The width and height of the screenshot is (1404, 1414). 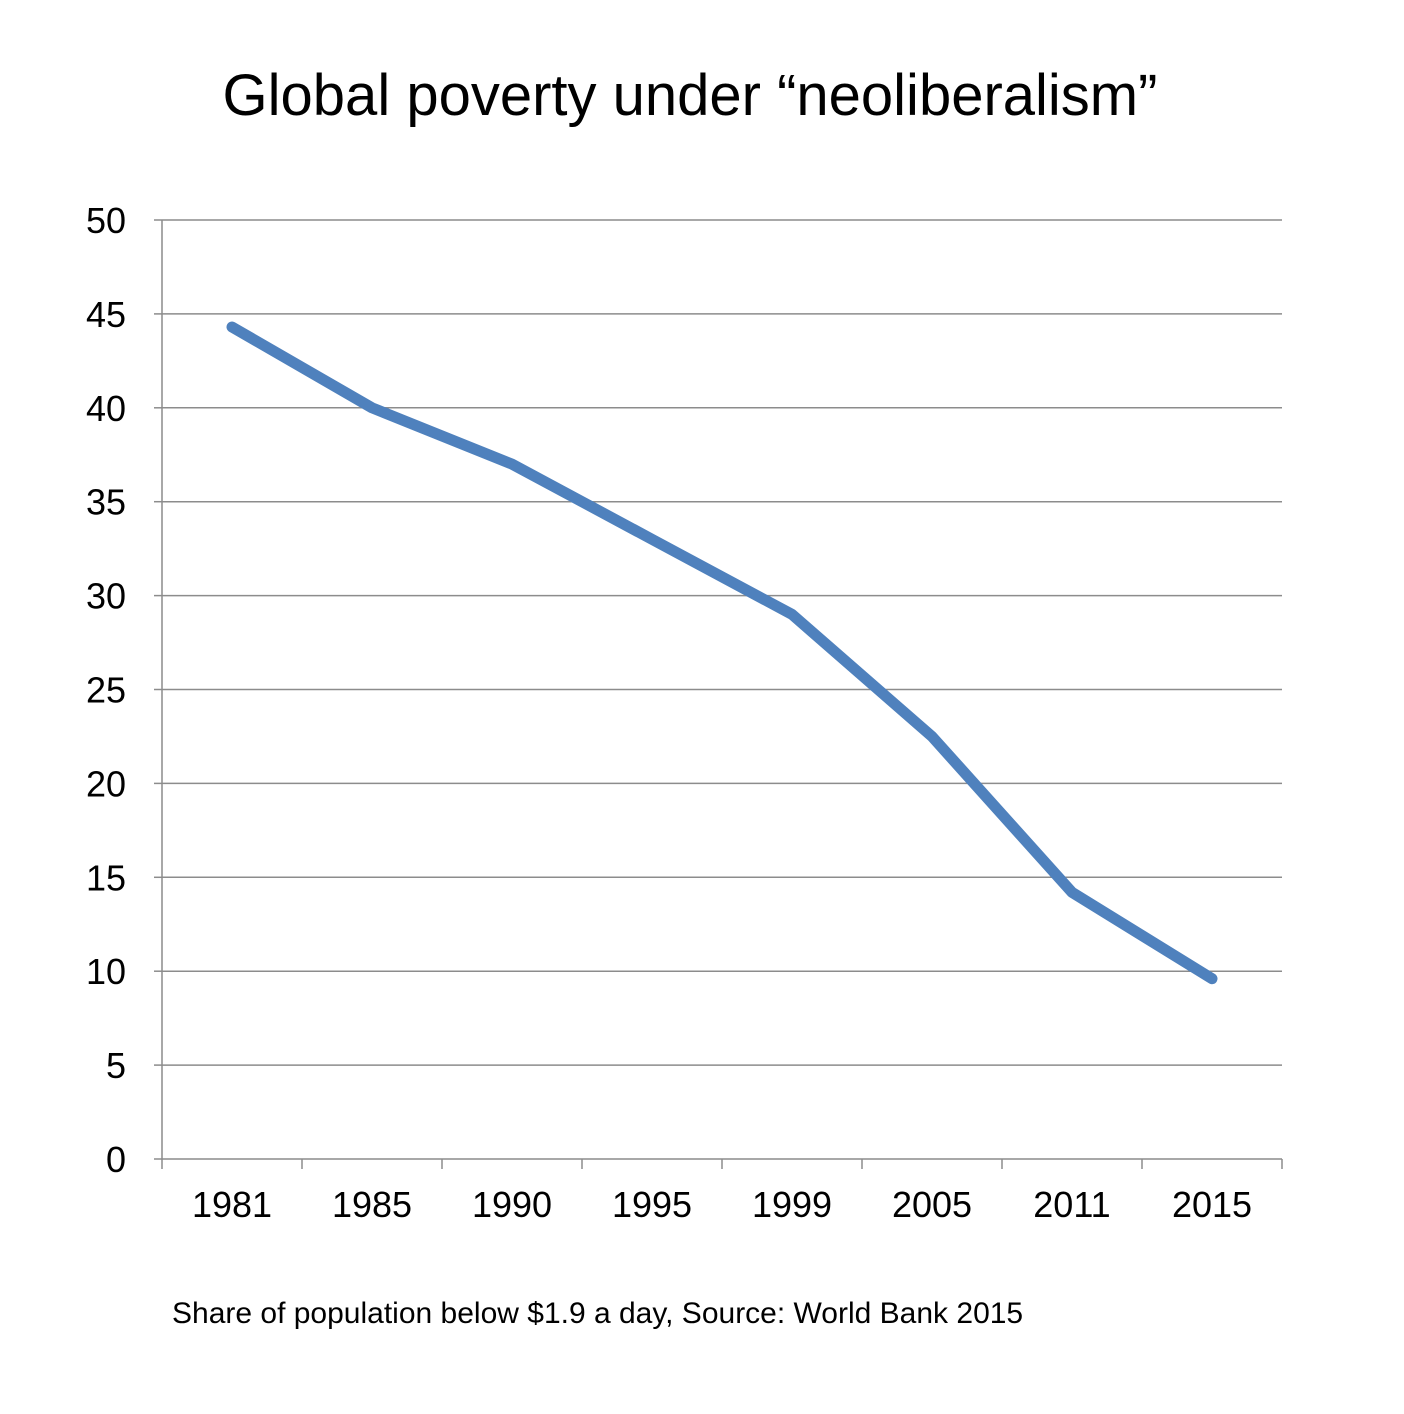 What do you see at coordinates (106, 971) in the screenshot?
I see `y-tick-label-10: 10` at bounding box center [106, 971].